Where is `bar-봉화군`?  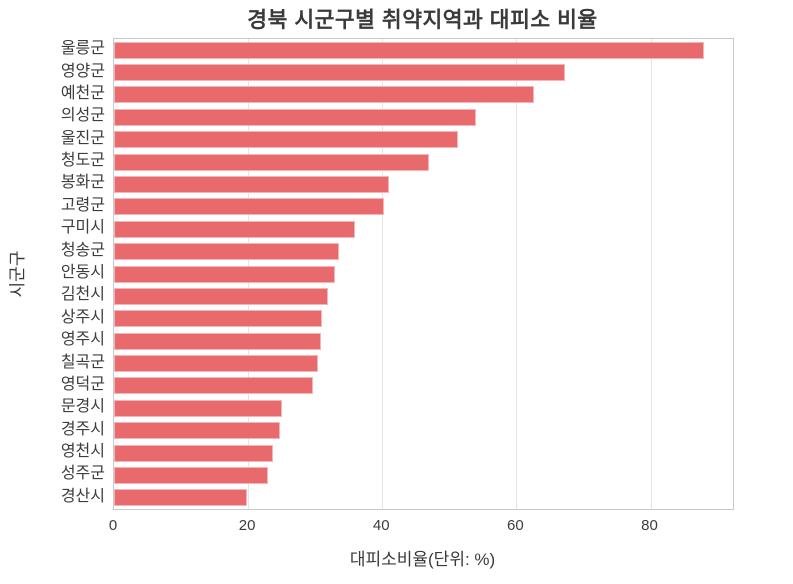
bar-봉화군 is located at coordinates (251, 184).